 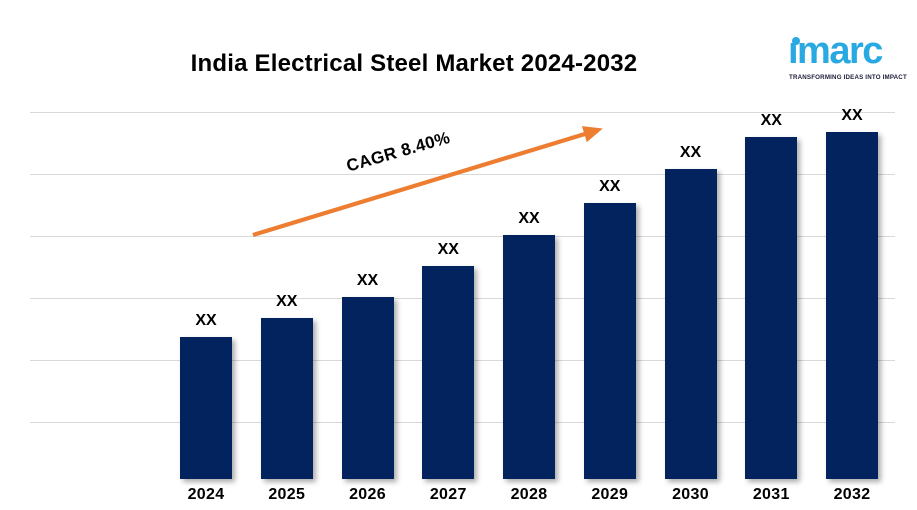 I want to click on bar-2025, so click(x=286, y=398).